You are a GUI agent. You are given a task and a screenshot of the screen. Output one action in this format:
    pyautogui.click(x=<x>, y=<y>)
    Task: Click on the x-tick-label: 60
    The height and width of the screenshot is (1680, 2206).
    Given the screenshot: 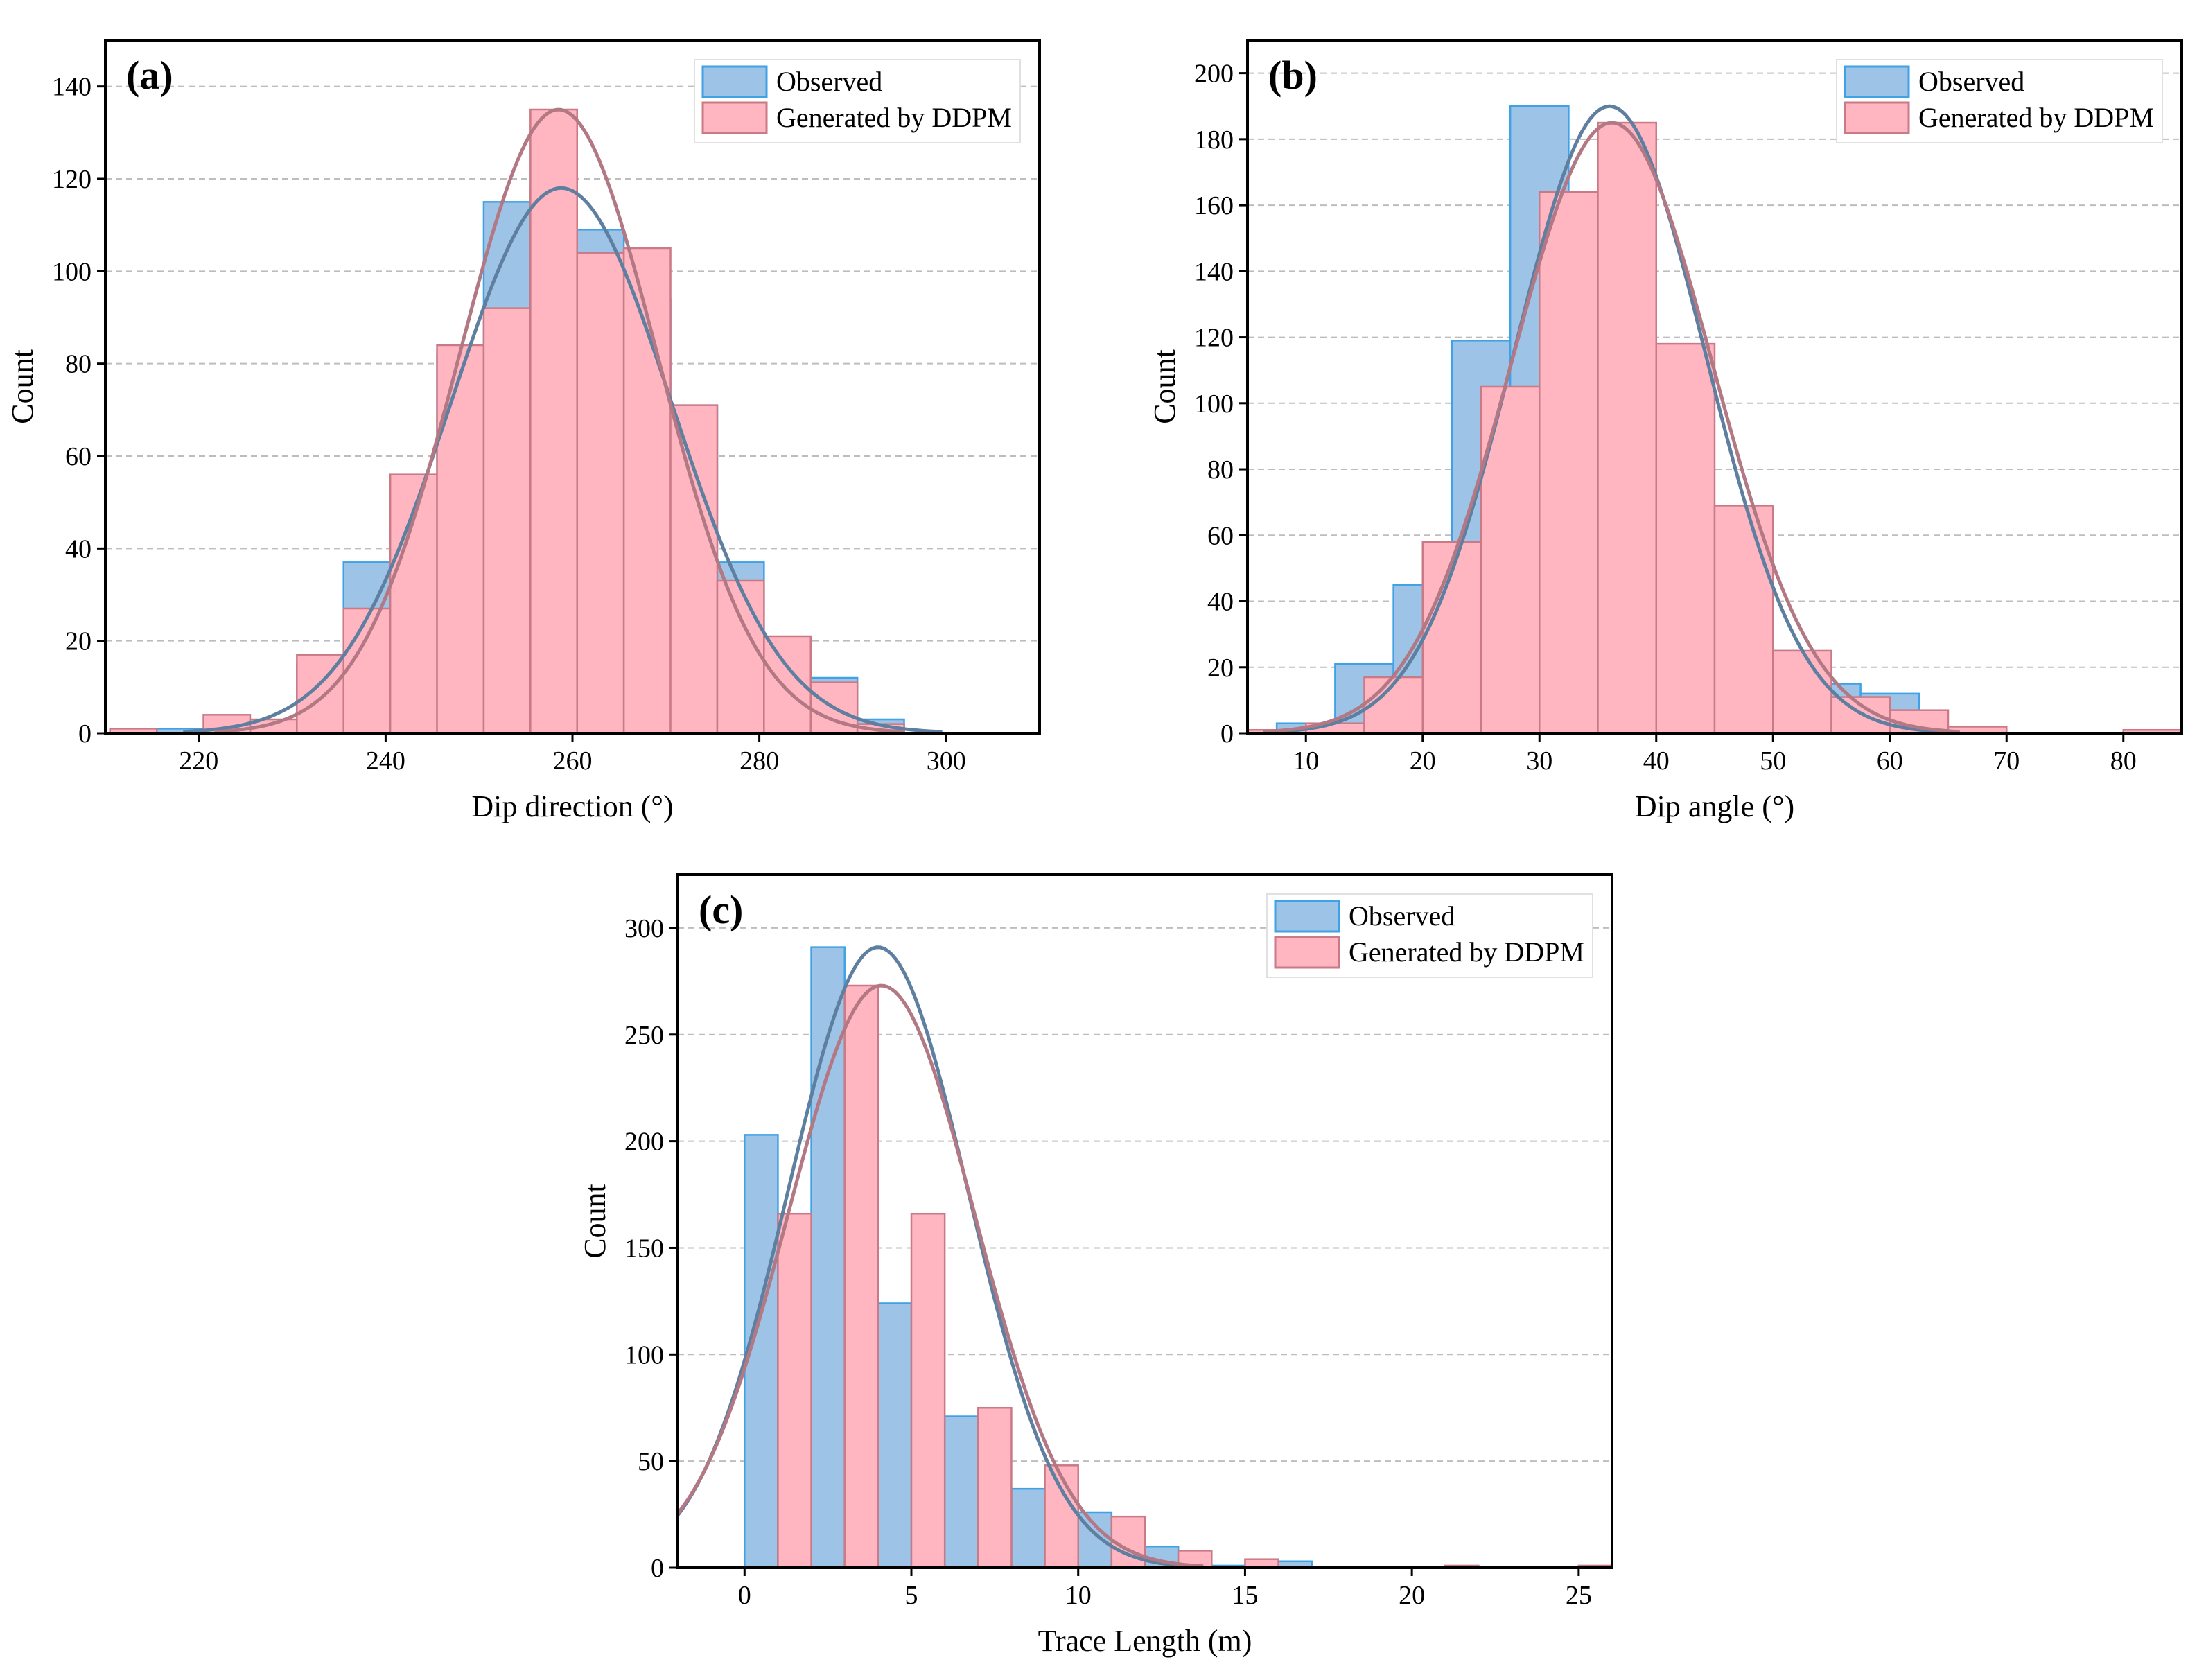 What is the action you would take?
    pyautogui.click(x=1890, y=761)
    